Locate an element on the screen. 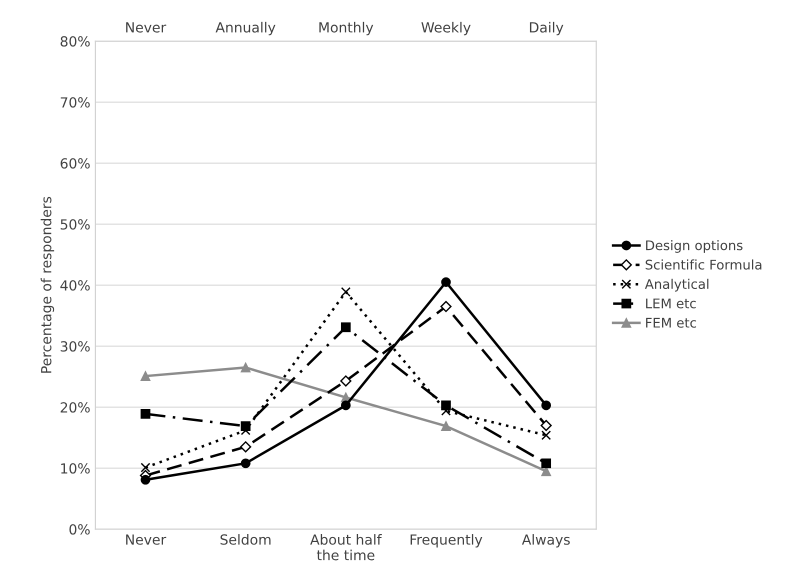 The width and height of the screenshot is (795, 588). text: Weekly is located at coordinates (446, 29).